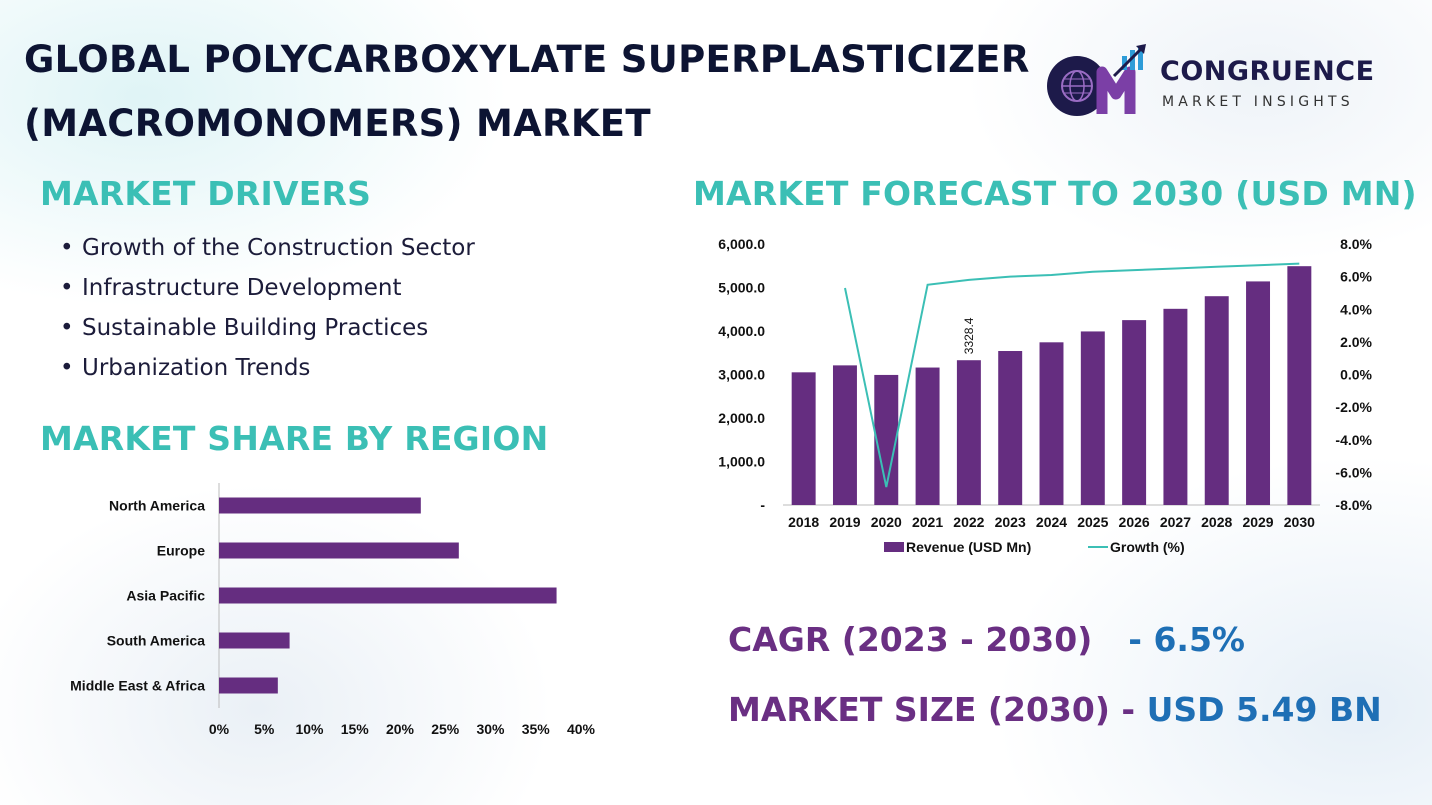  What do you see at coordinates (741, 244) in the screenshot?
I see `forecast-left-tick-label: 6,000.0` at bounding box center [741, 244].